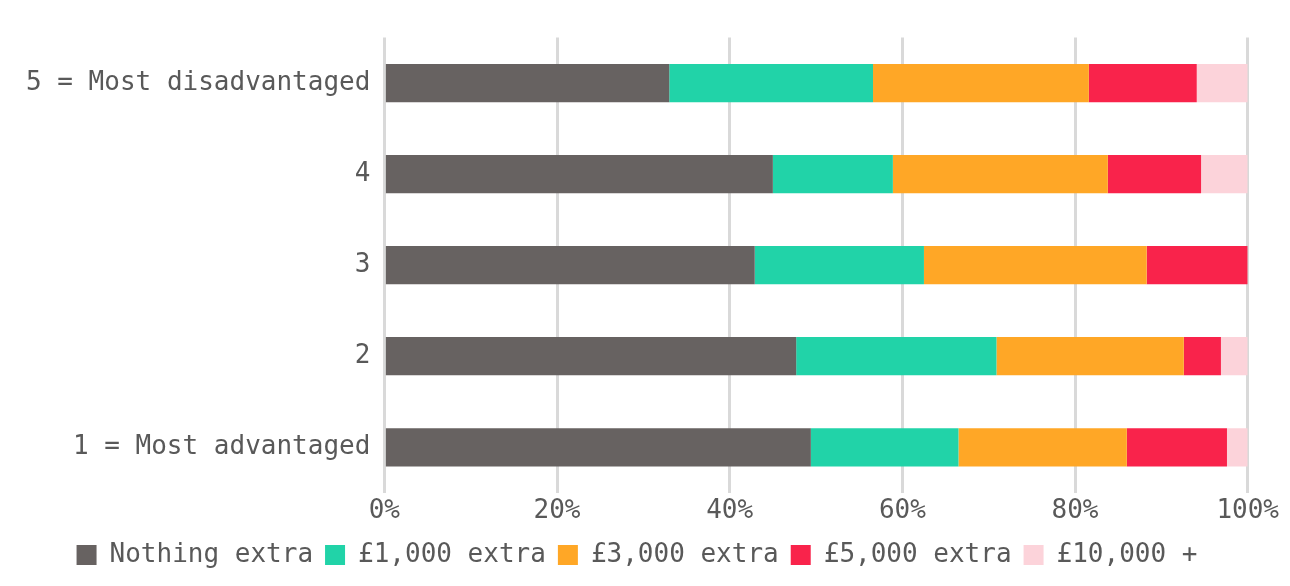  Describe the element at coordinates (902, 509) in the screenshot. I see `x-tick-label: 60%` at that location.